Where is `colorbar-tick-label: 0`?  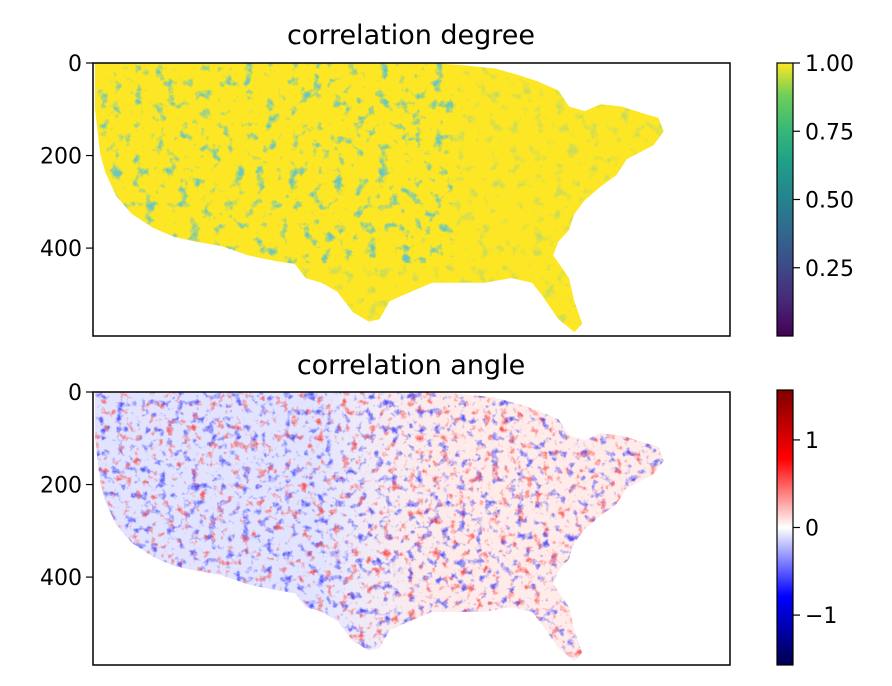
colorbar-tick-label: 0 is located at coordinates (812, 529).